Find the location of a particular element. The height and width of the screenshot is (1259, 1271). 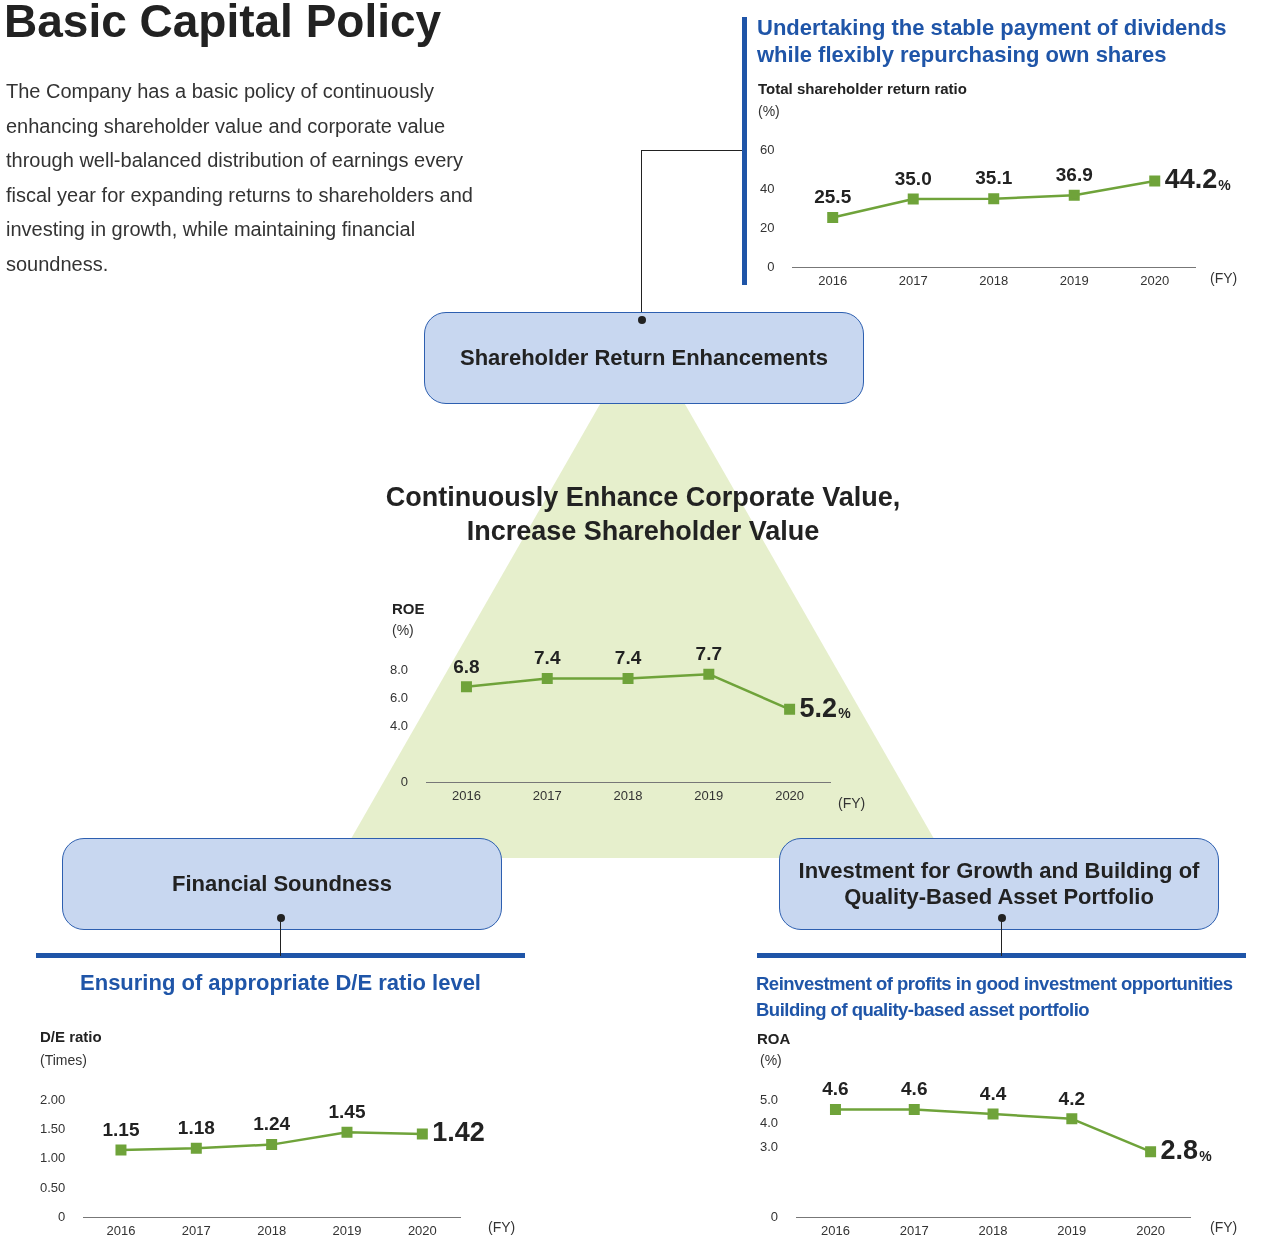

text: Shareholder Return Enhancements is located at coordinates (644, 358).